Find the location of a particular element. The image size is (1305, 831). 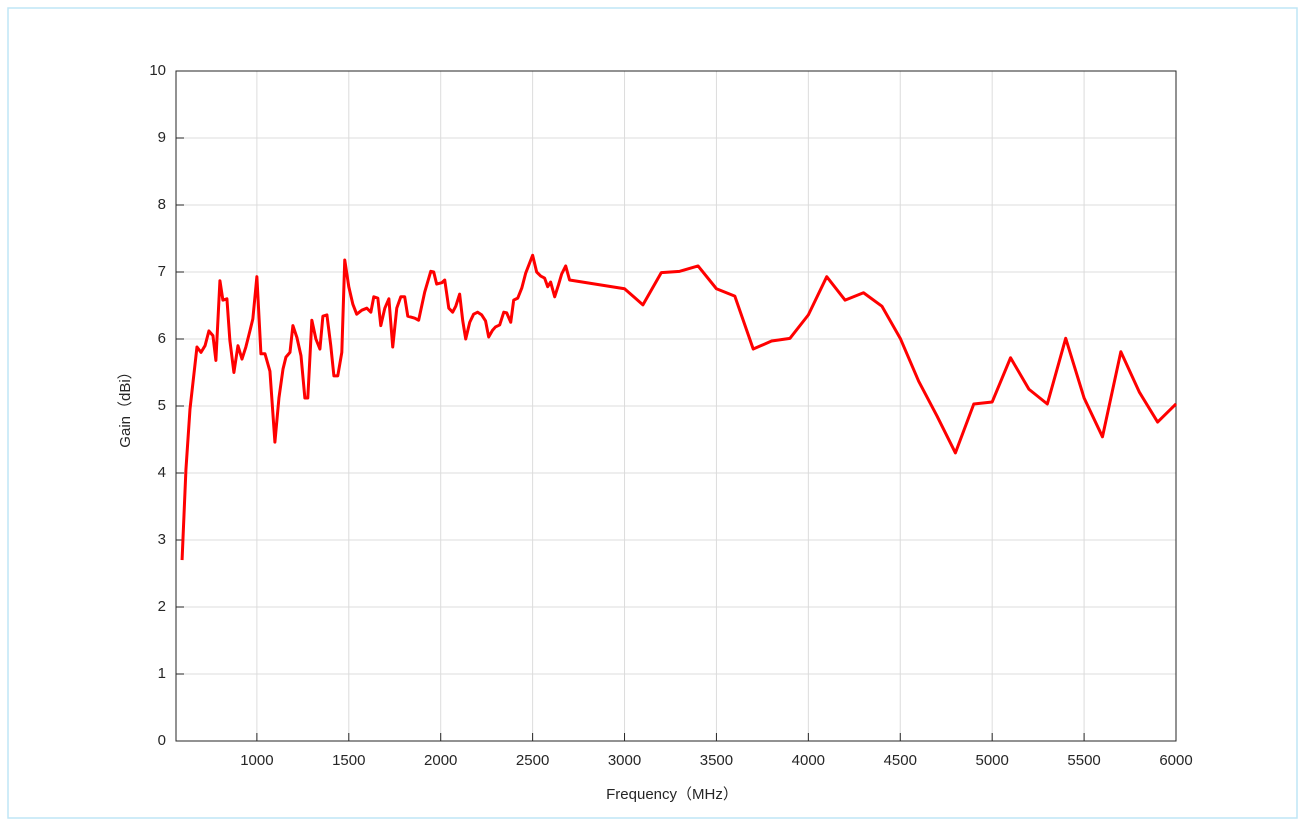

y-axis-label: Gain（dBi） is located at coordinates (125, 405).